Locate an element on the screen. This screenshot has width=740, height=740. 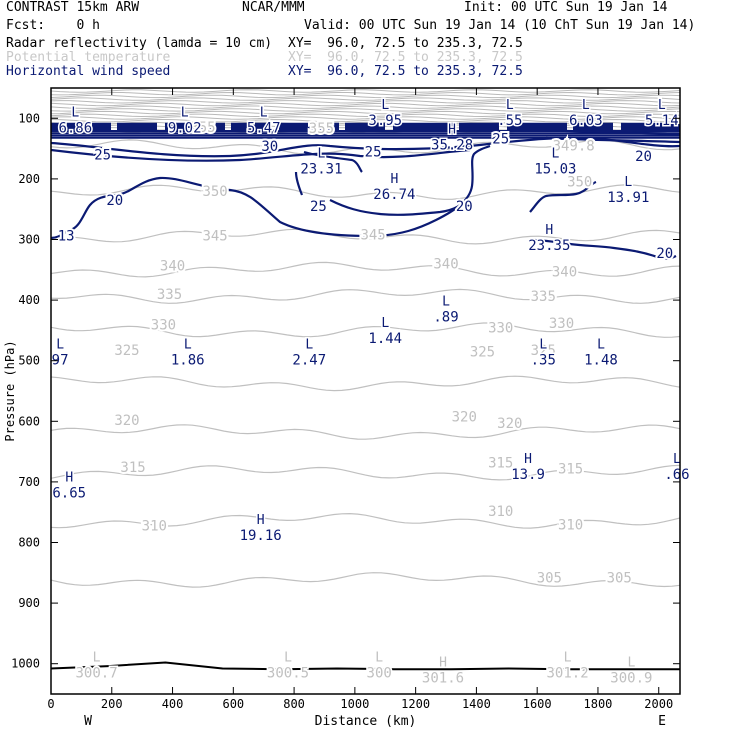
y-tick-label: 400 is located at coordinates (29, 300).